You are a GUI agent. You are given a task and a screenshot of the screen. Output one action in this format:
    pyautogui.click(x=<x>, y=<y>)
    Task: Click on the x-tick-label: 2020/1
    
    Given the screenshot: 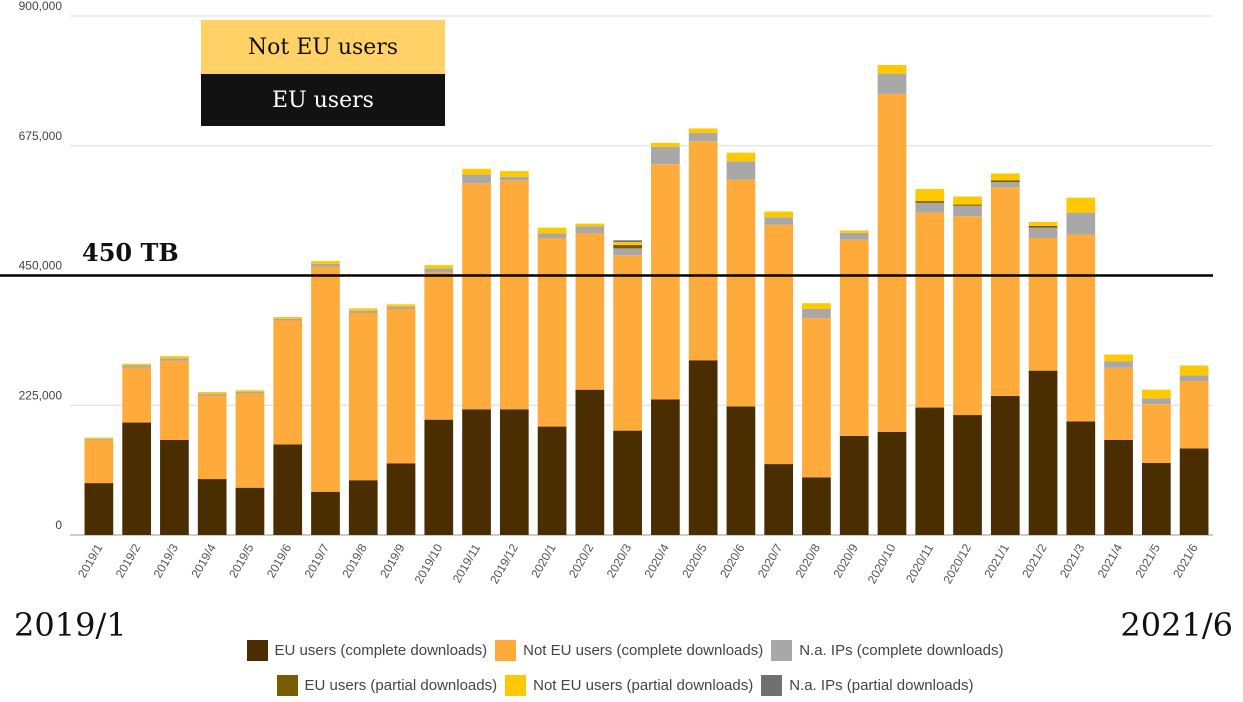 What is the action you would take?
    pyautogui.click(x=543, y=560)
    